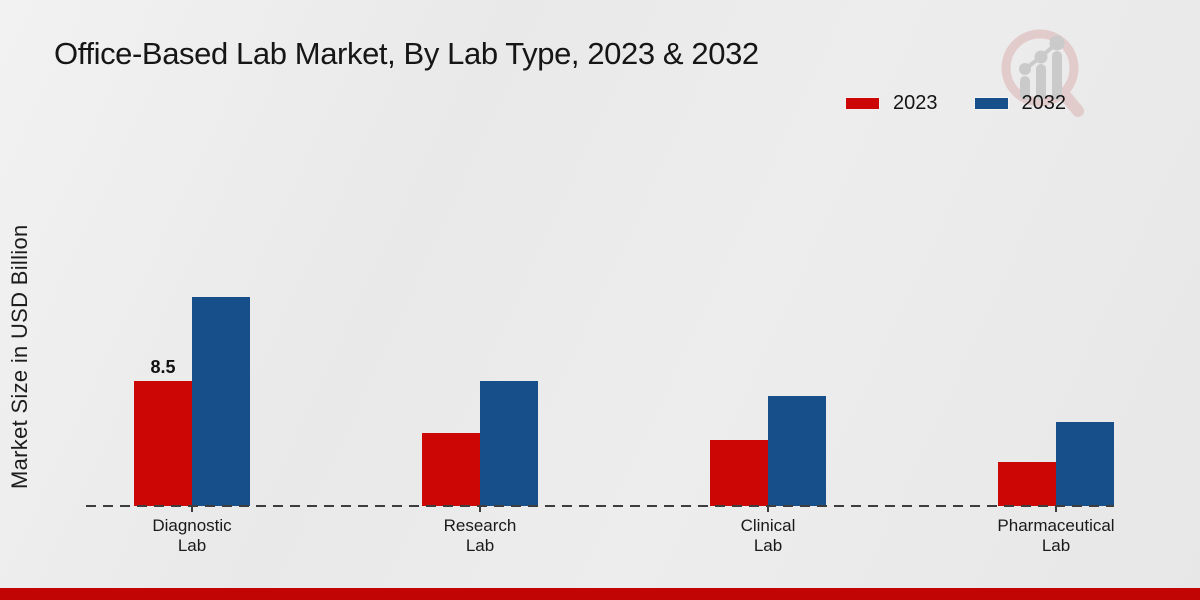 The image size is (1200, 600). Describe the element at coordinates (19, 357) in the screenshot. I see `y-axis-title: Market Size in USD Billion` at that location.